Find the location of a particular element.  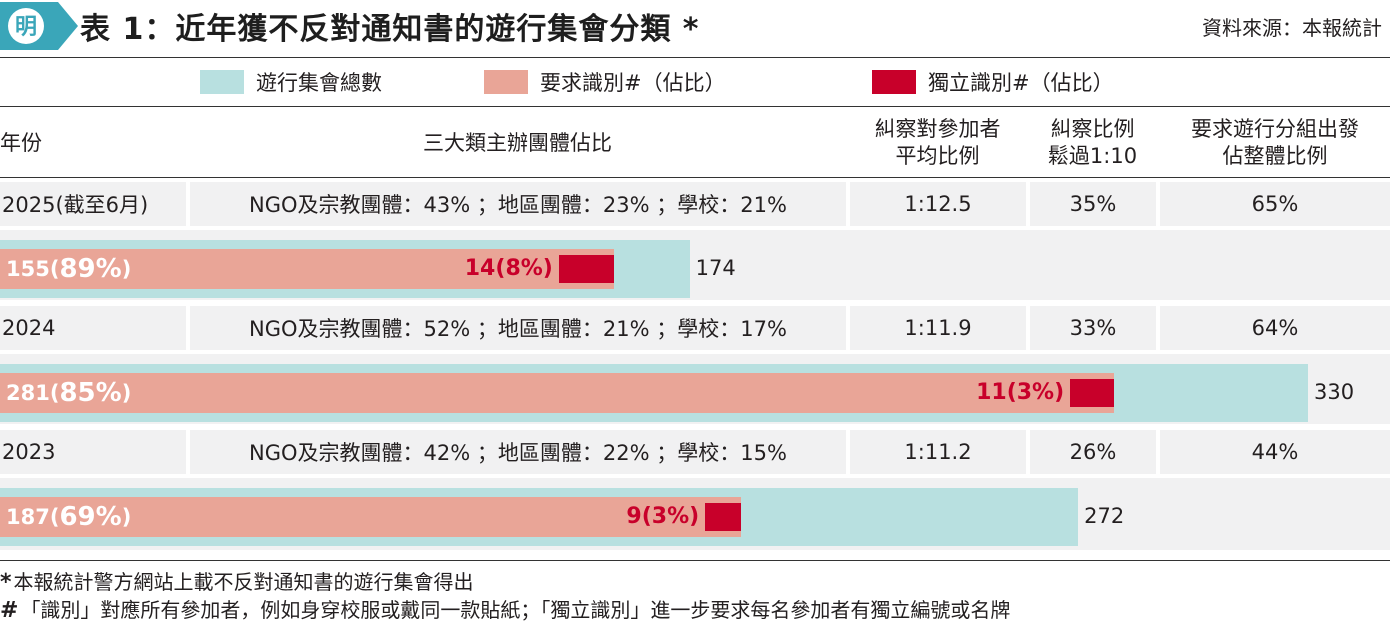

col-header-ratio-over: 糾察比例 鬆過1:10 is located at coordinates (1092, 142).